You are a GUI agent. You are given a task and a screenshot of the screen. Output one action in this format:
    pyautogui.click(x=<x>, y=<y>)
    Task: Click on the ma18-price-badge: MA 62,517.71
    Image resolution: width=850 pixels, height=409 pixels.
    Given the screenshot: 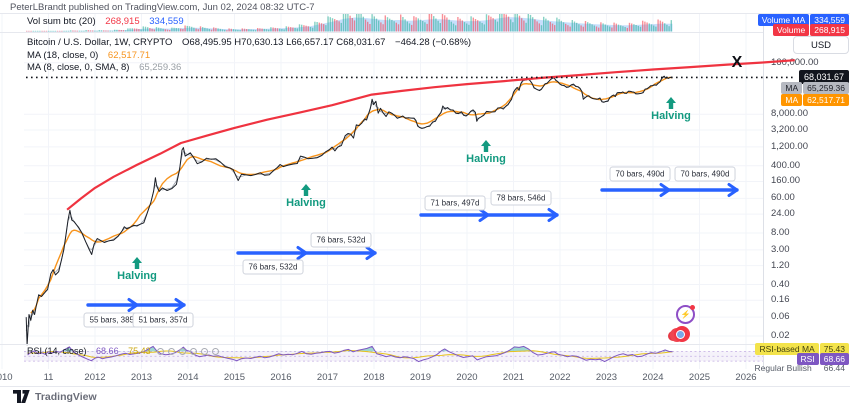 What is the action you would take?
    pyautogui.click(x=815, y=99)
    